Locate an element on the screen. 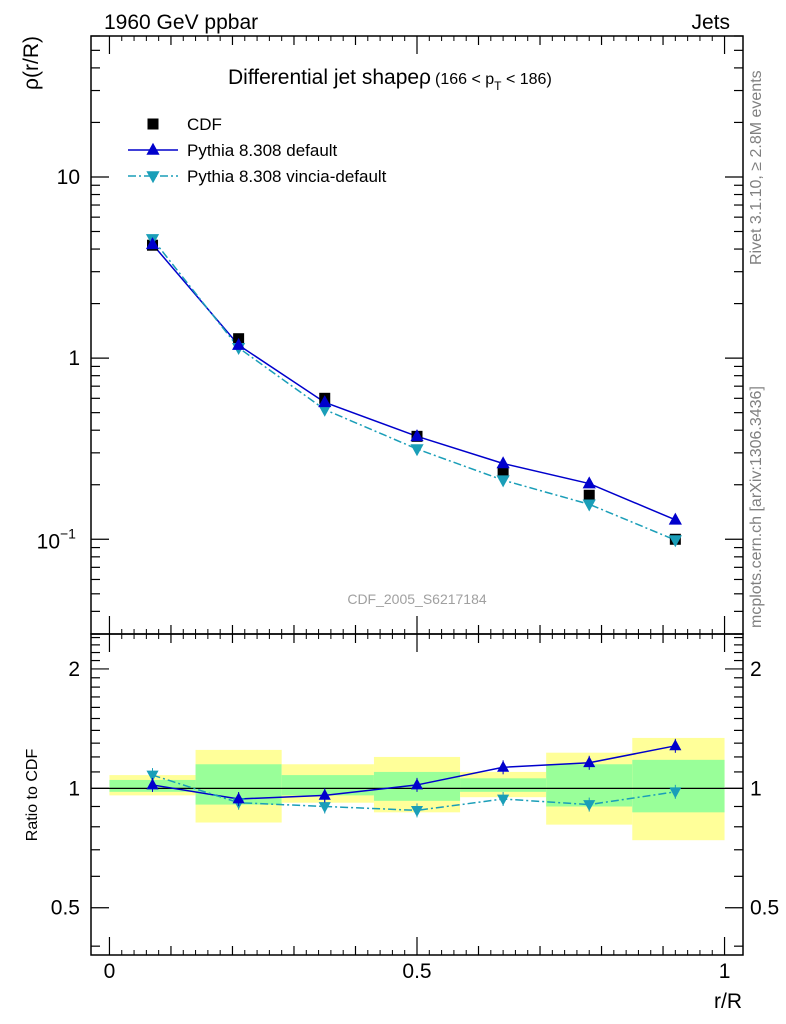 The image size is (786, 1024). legend-default-label: Pythia 8.308 default is located at coordinates (262, 150).